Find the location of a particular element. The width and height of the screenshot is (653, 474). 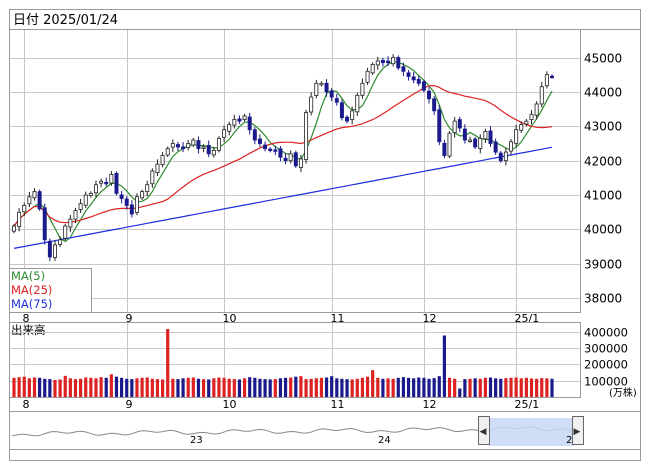

volume-tick-100000: 100000 is located at coordinates (606, 382).